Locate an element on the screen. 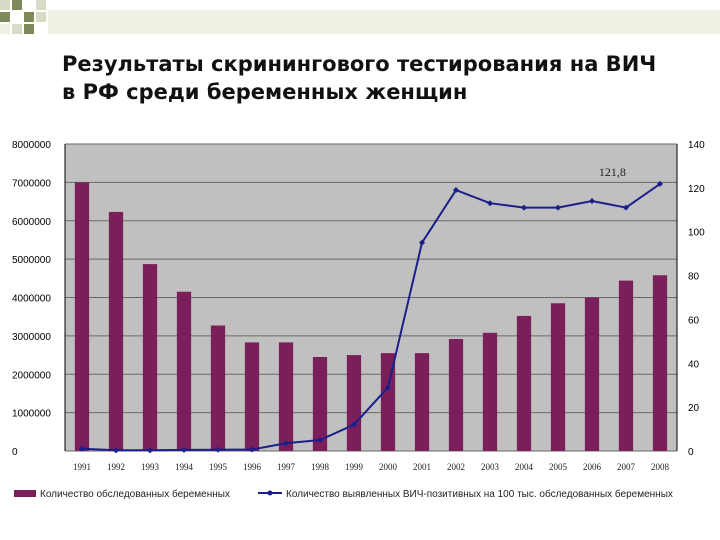 The image size is (720, 540). left-tick-label: 6000000 is located at coordinates (31, 222).